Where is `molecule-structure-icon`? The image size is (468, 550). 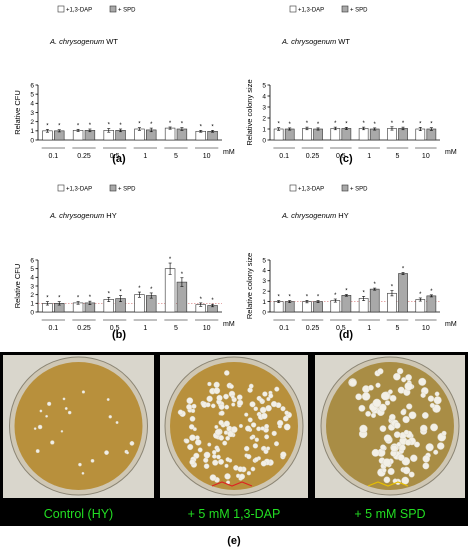 molecule-structure-icon is located at coordinates (388, 484).